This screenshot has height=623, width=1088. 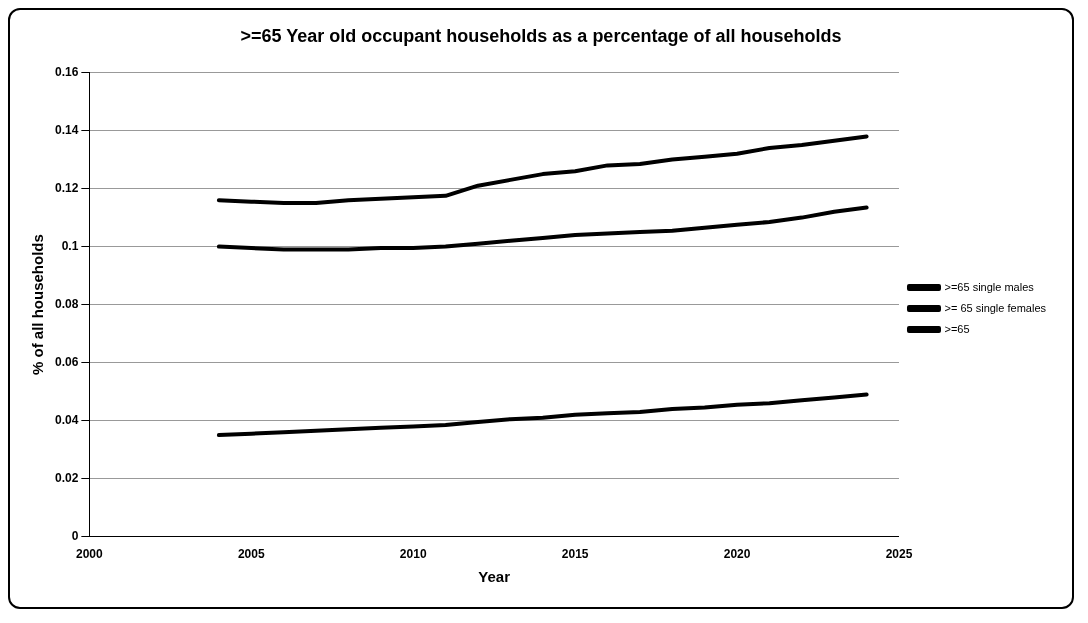 What do you see at coordinates (575, 554) in the screenshot?
I see `x-tick-label: 2015` at bounding box center [575, 554].